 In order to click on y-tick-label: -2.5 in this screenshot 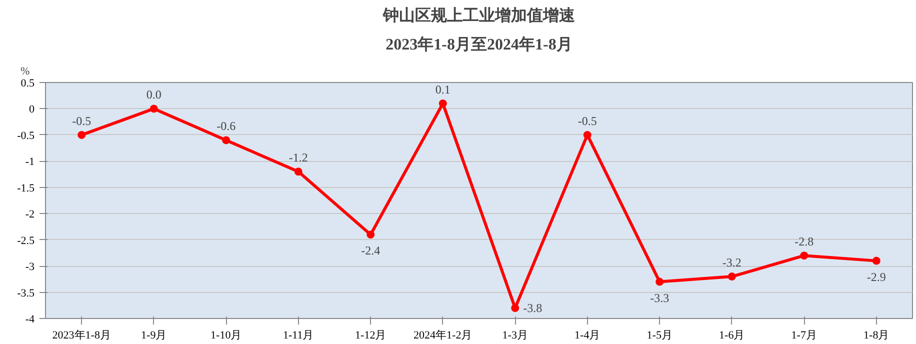, I will do `click(26, 240)`.